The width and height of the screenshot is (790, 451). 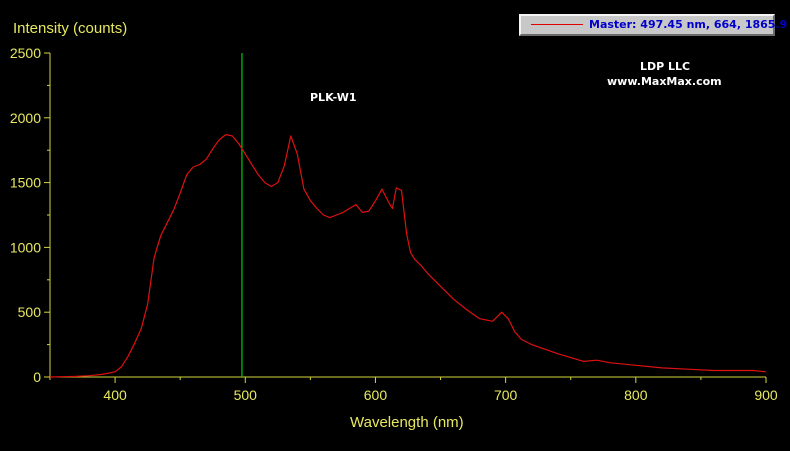 I want to click on x-tick-label: 800, so click(x=636, y=395).